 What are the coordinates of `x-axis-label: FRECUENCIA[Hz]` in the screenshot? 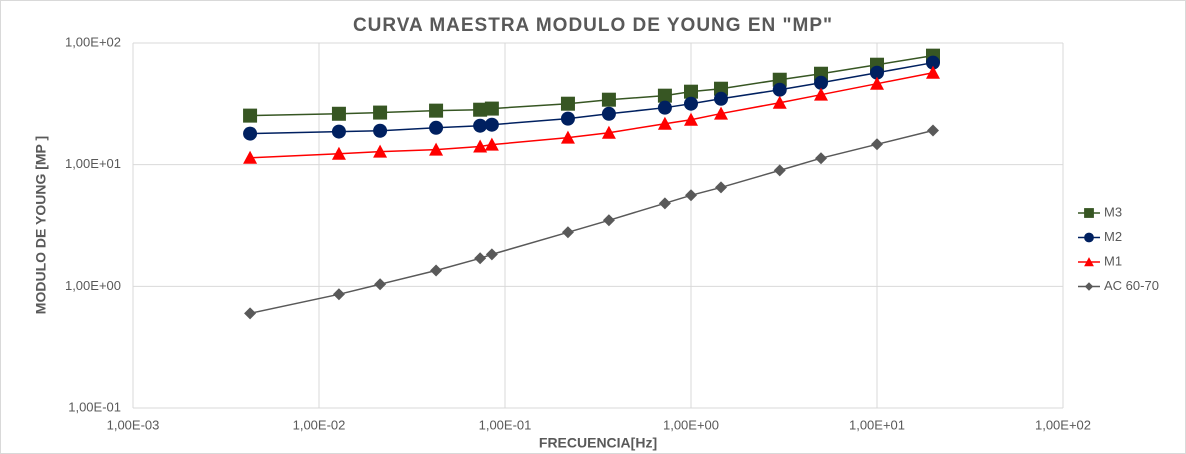 It's located at (598, 443).